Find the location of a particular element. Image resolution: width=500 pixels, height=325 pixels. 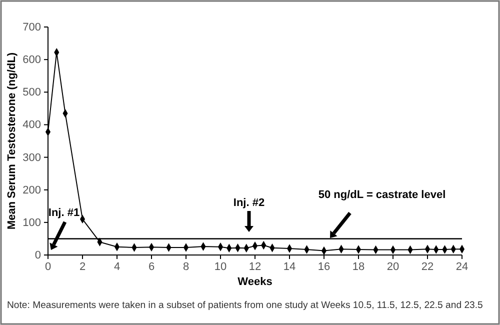

x-tick-label: 24 is located at coordinates (462, 266).